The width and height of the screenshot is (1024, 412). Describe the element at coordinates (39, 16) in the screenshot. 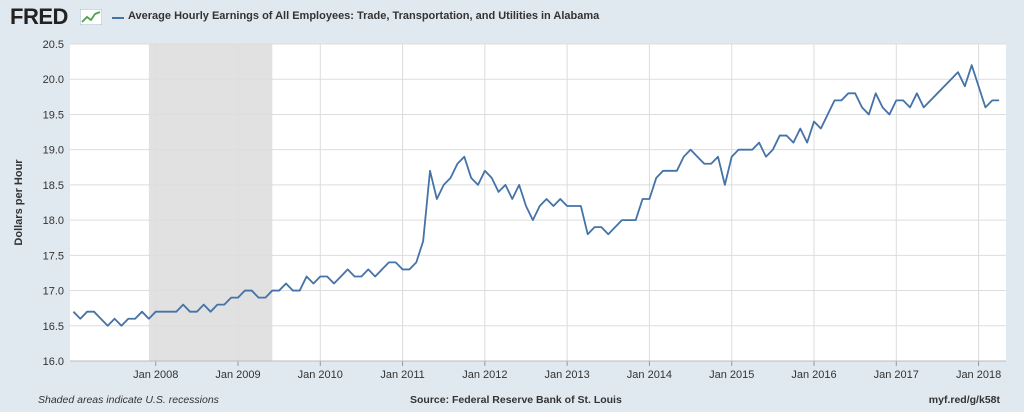

I see `fred-logo: FRED` at that location.